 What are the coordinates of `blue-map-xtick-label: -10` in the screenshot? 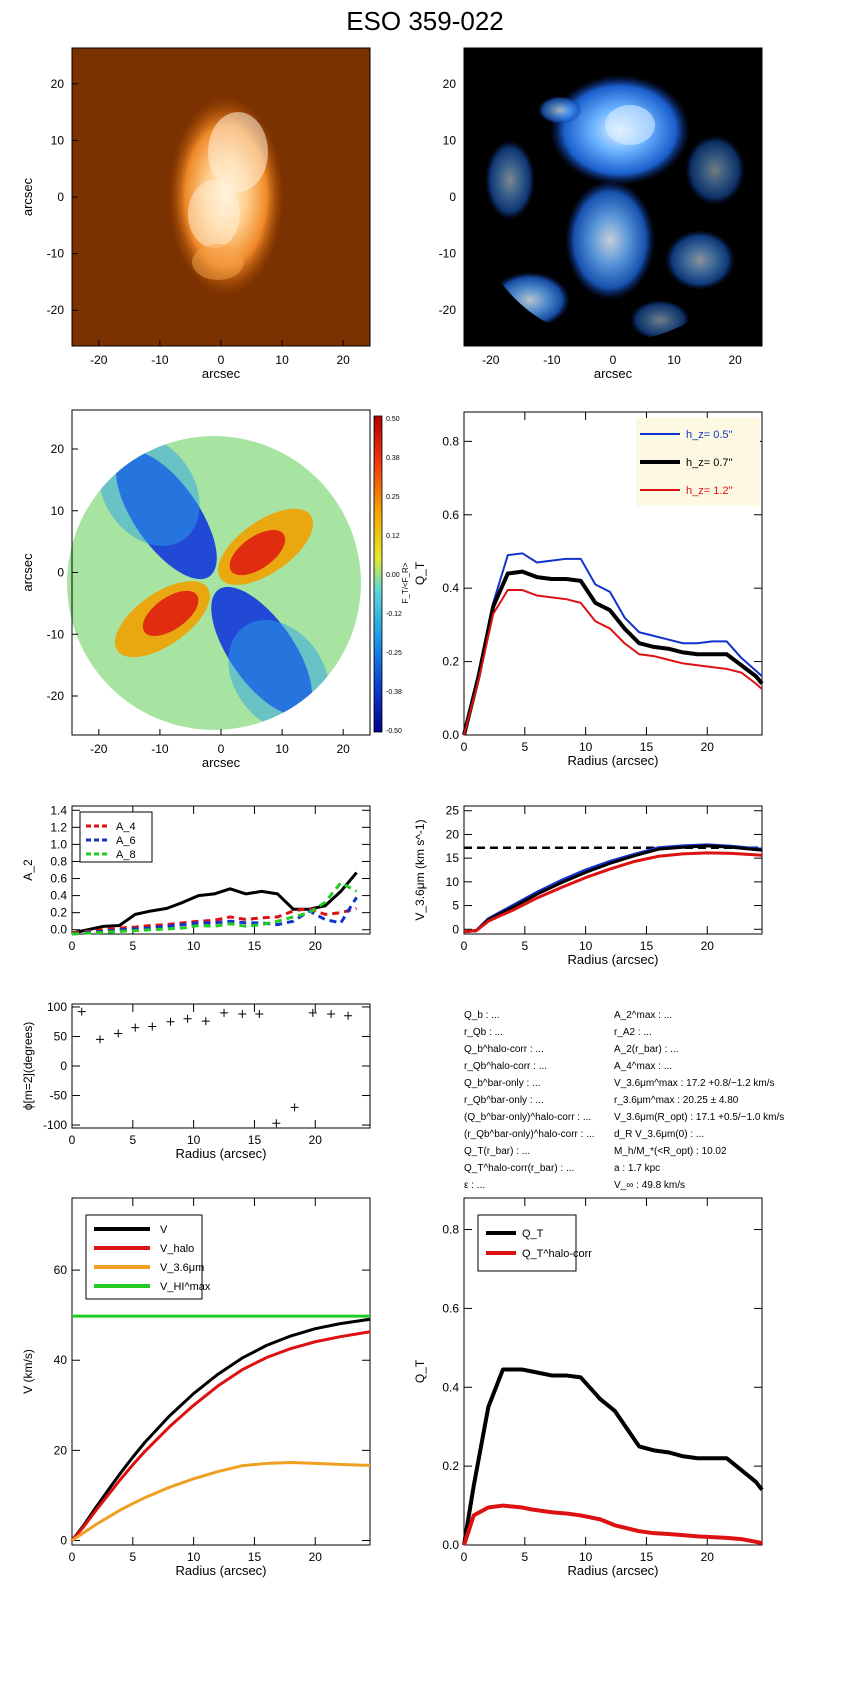 It's located at (552, 360).